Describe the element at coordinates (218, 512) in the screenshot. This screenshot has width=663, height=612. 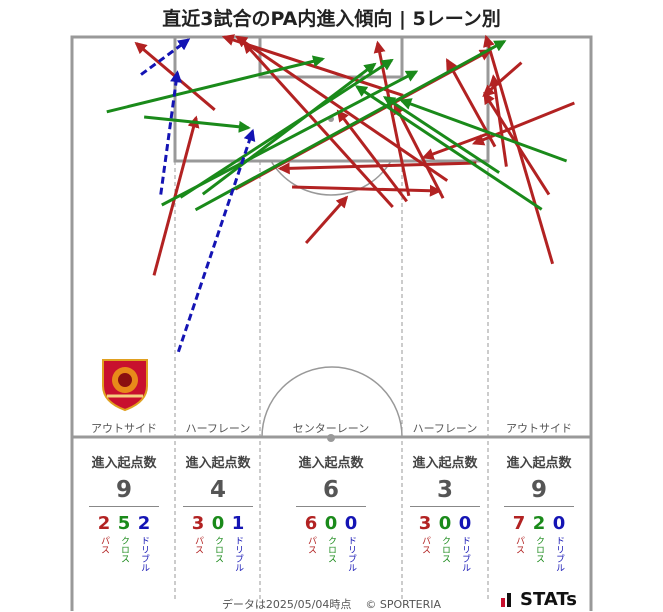
I see `lane-stat-2: 進入起点数 4 3 パス 0 クロス 1 ドリブル` at that location.